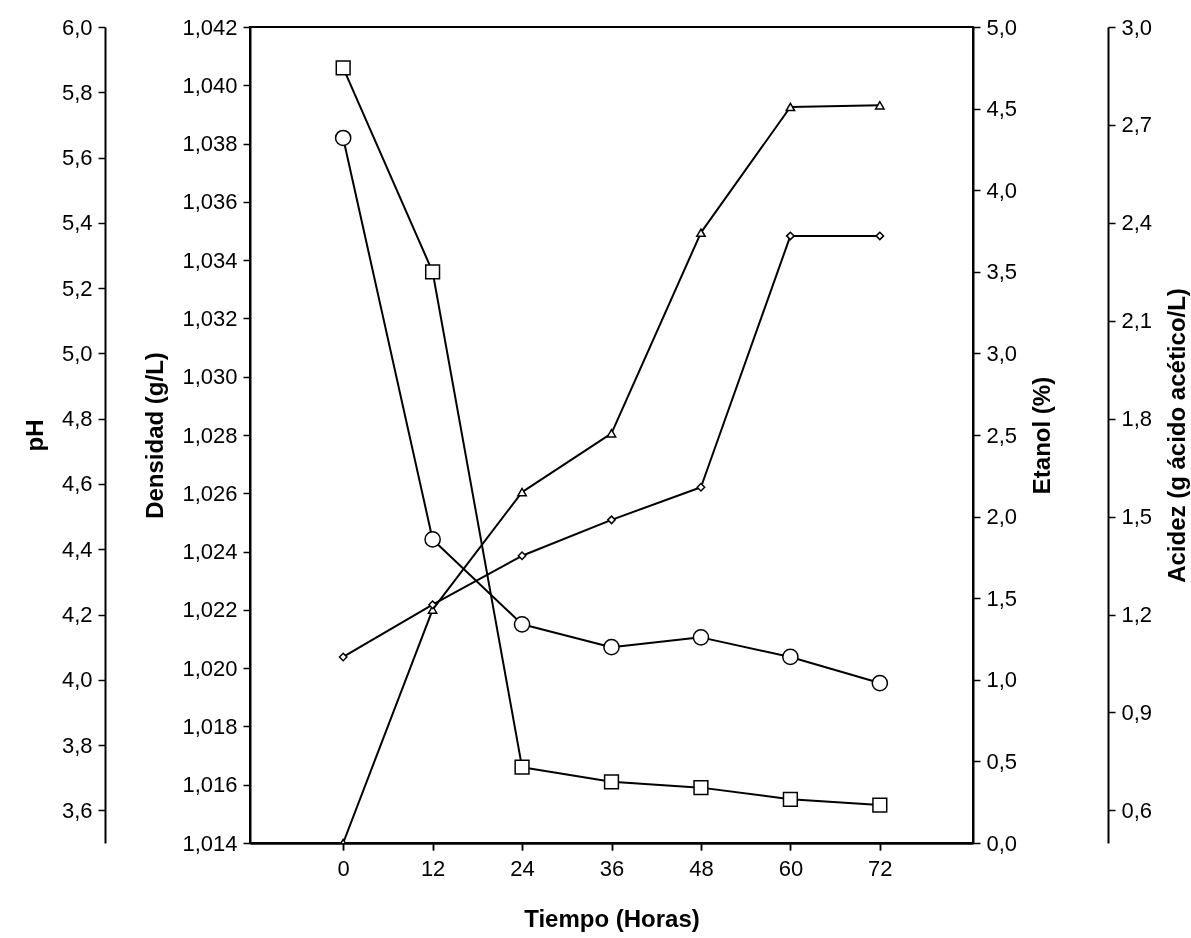  Describe the element at coordinates (343, 868) in the screenshot. I see `x-tick-label: 0` at that location.